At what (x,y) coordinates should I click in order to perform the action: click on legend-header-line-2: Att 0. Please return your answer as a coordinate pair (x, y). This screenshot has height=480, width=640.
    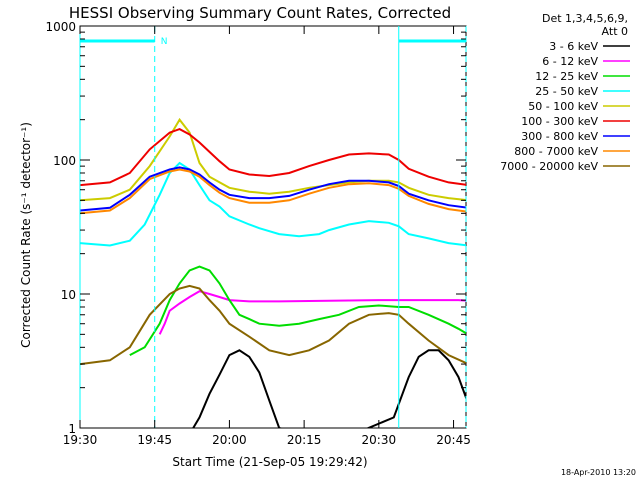
    Looking at the image, I should click on (615, 31).